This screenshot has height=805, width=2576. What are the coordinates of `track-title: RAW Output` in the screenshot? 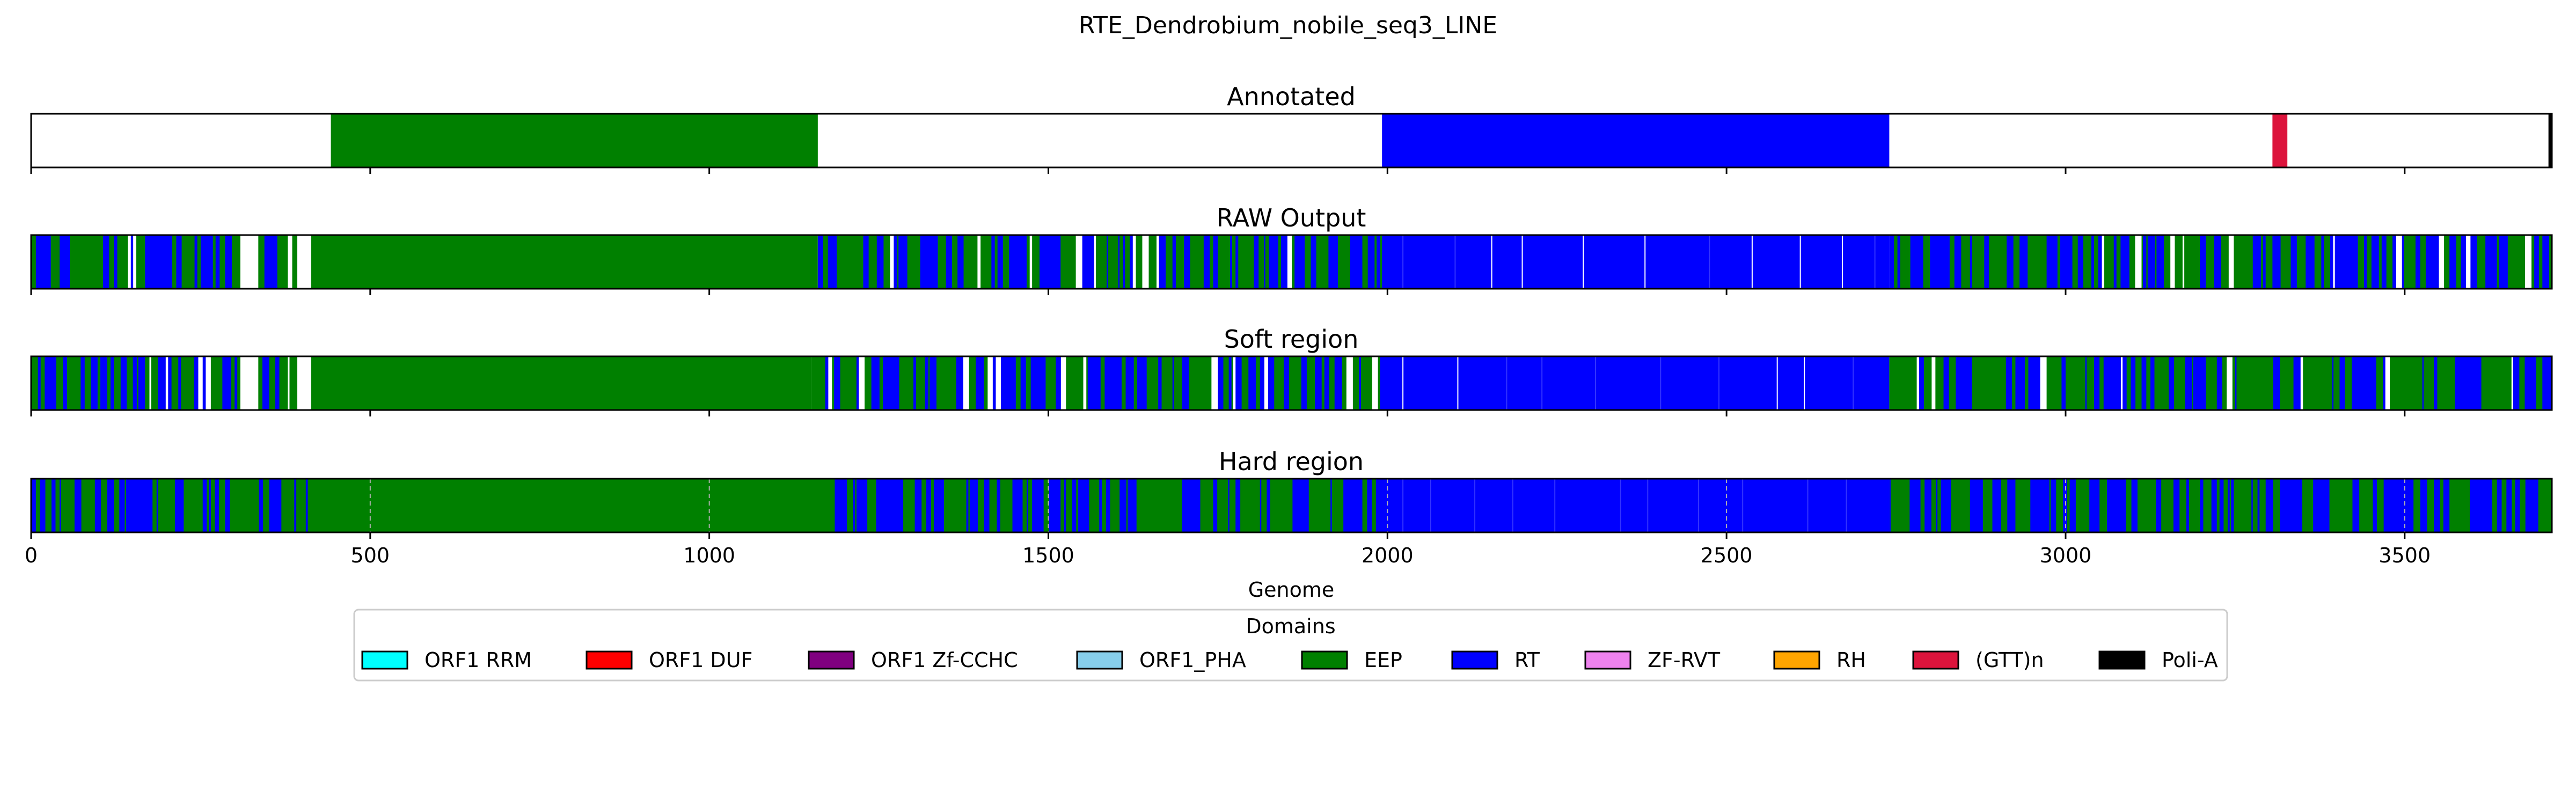 It's located at (1291, 217).